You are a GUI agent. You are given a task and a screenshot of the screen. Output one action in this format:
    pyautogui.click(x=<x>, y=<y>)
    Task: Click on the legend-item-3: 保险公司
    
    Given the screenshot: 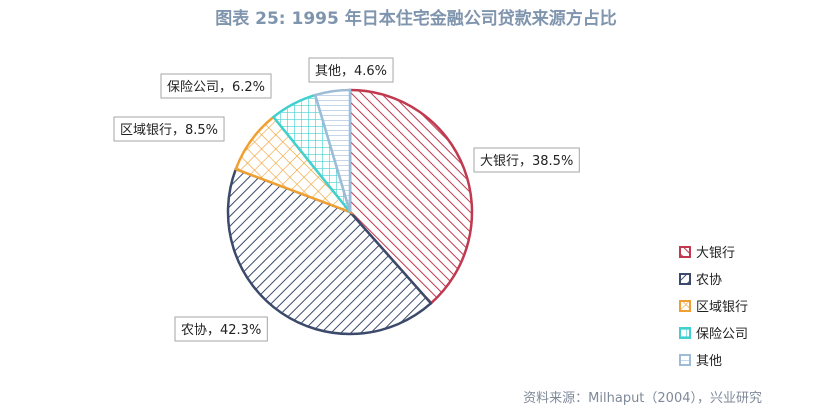 What is the action you would take?
    pyautogui.click(x=713, y=334)
    